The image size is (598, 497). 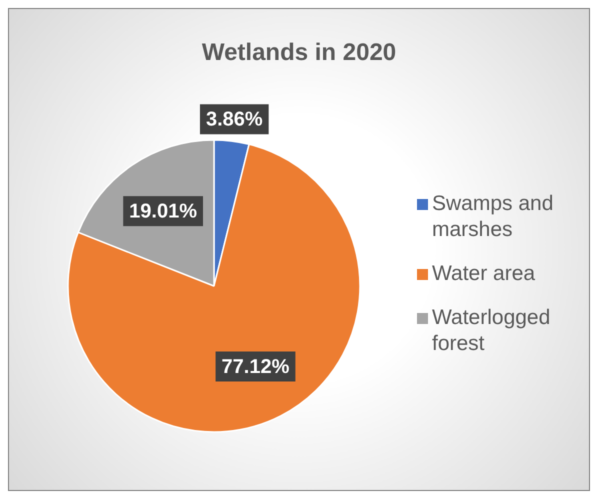 What do you see at coordinates (163, 211) in the screenshot?
I see `data-label: 19.01%` at bounding box center [163, 211].